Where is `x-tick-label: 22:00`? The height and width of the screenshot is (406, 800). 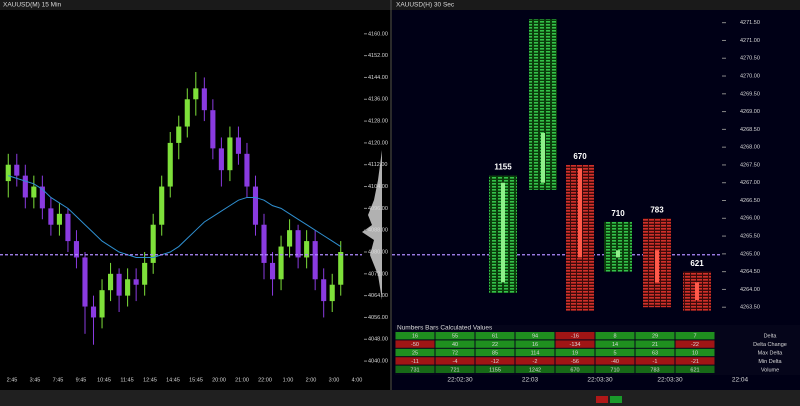
x-tick-label: 22:00 is located at coordinates (265, 380).